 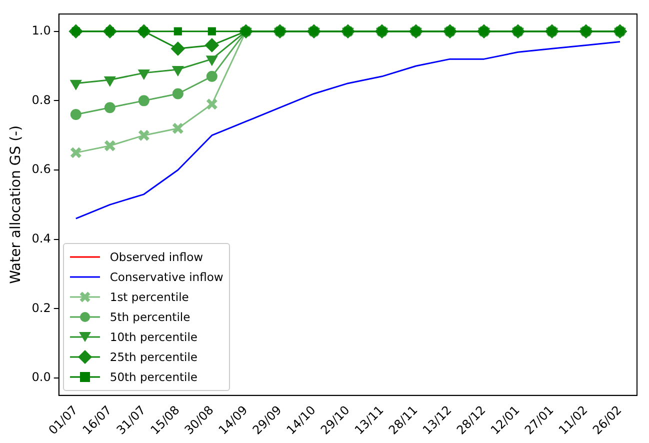 What do you see at coordinates (150, 317) in the screenshot?
I see `legend-label: 5th percentile` at bounding box center [150, 317].